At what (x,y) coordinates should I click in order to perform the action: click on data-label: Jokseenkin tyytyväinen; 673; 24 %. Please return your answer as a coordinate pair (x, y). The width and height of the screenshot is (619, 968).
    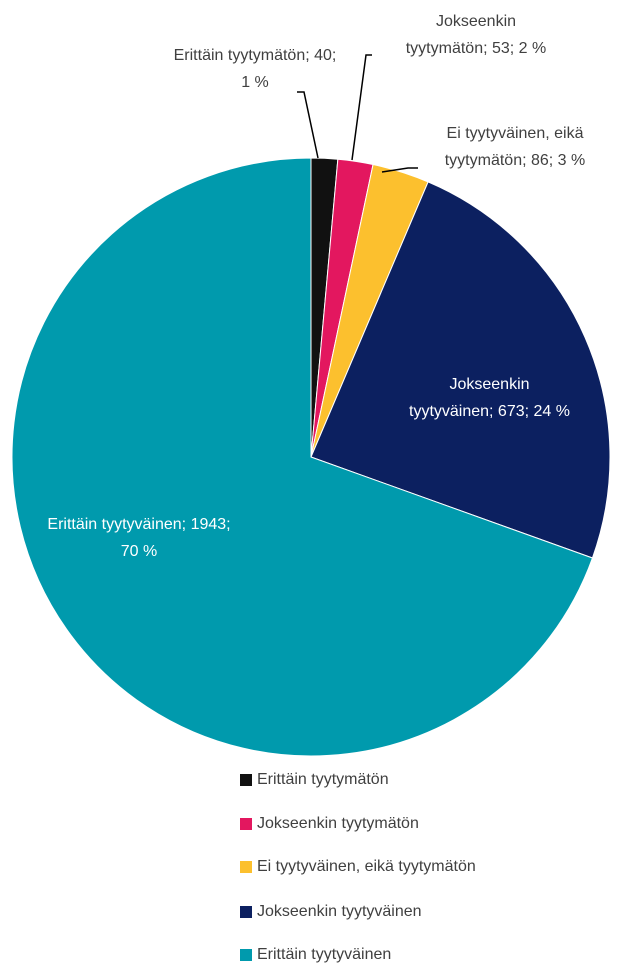
    Looking at the image, I should click on (489, 398).